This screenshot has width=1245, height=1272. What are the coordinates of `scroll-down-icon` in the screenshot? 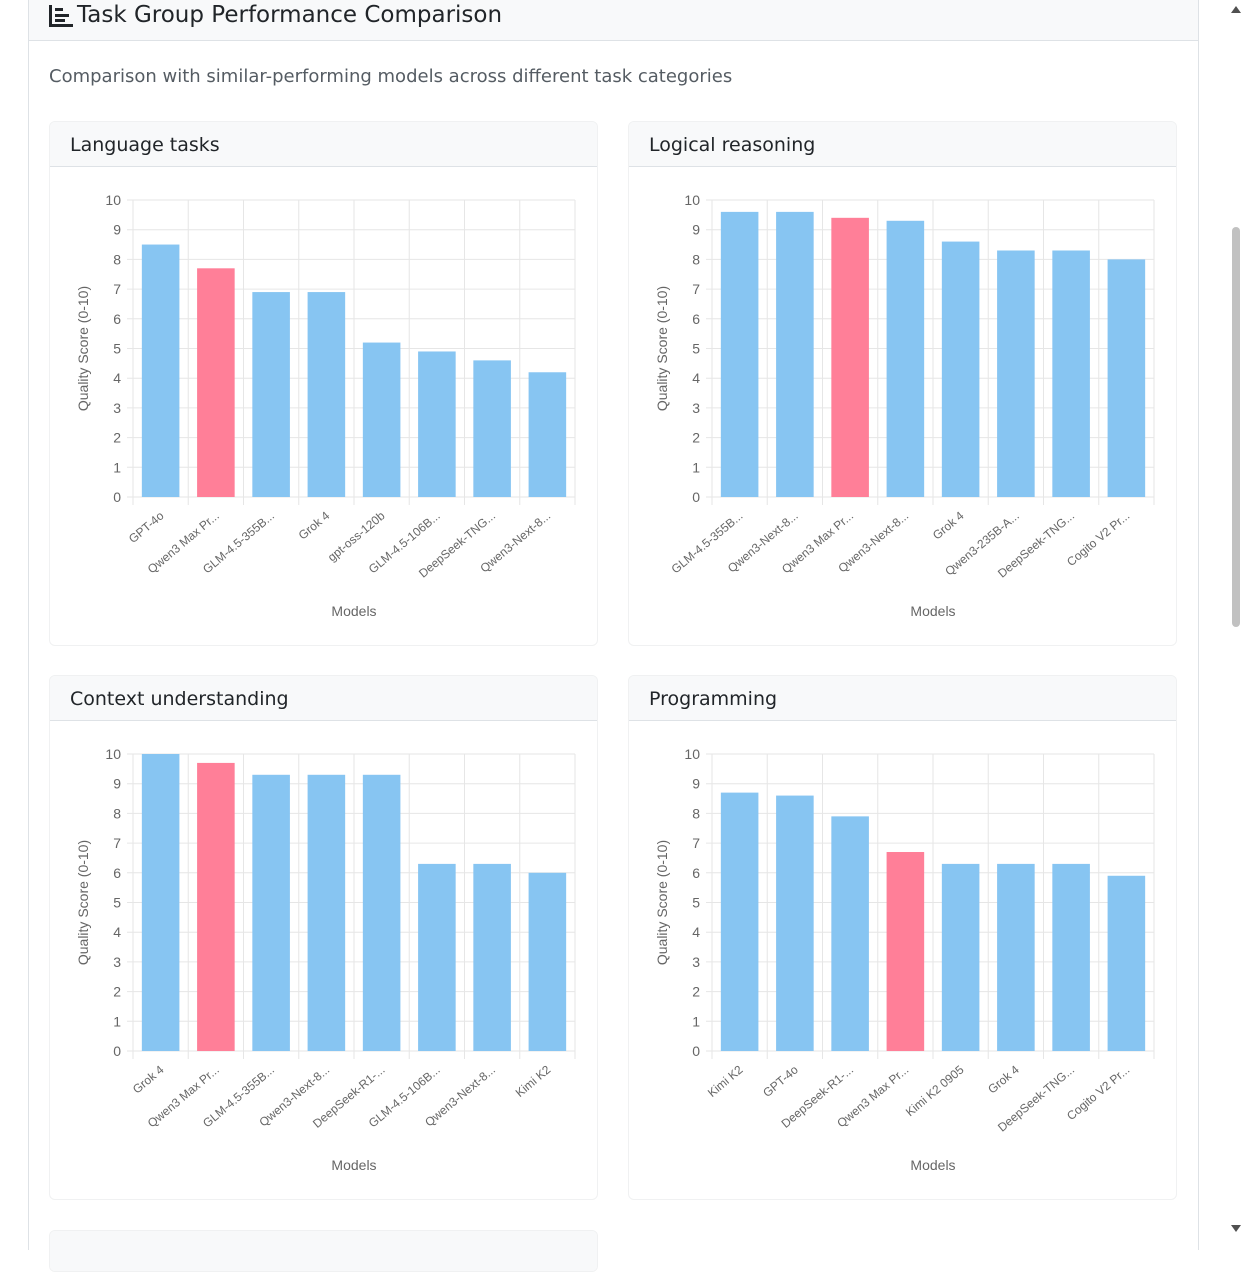 It's located at (1236, 1229).